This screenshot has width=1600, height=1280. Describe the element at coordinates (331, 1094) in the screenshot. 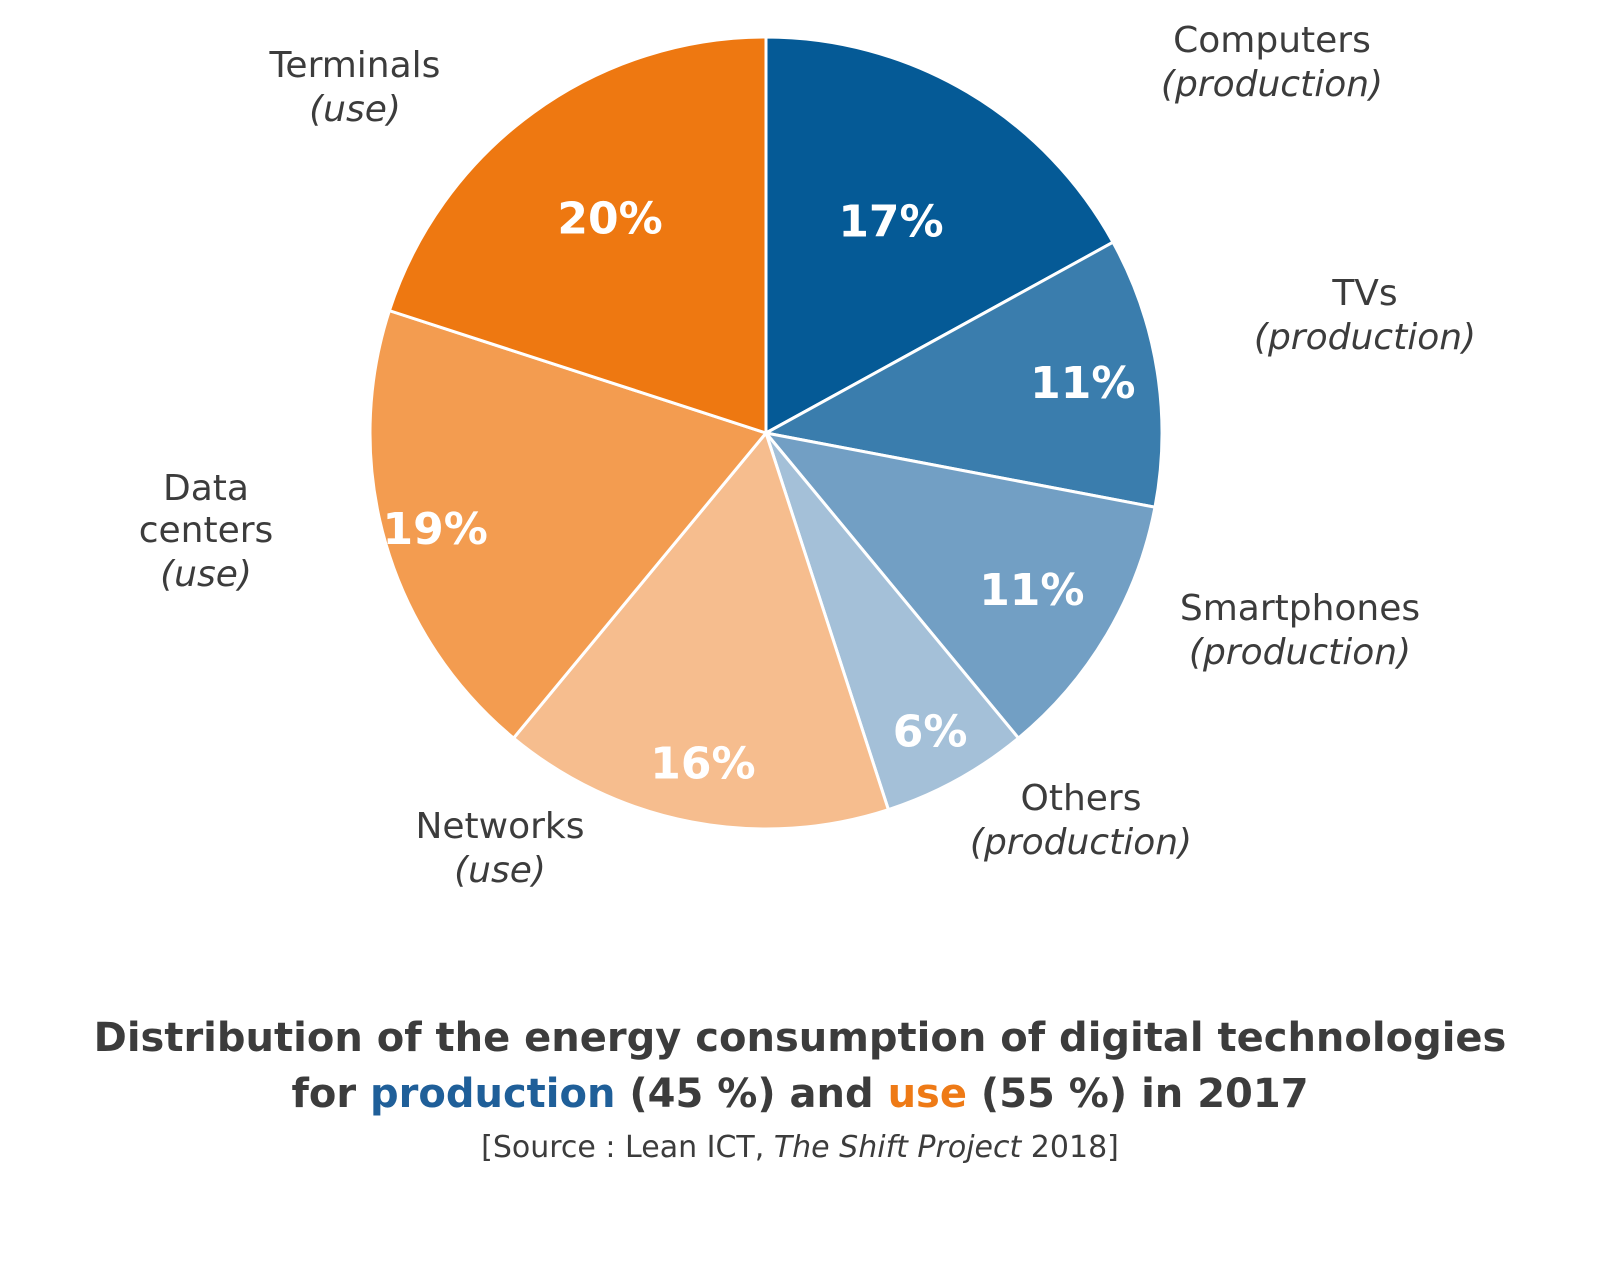

I see `title-for-text: for` at that location.